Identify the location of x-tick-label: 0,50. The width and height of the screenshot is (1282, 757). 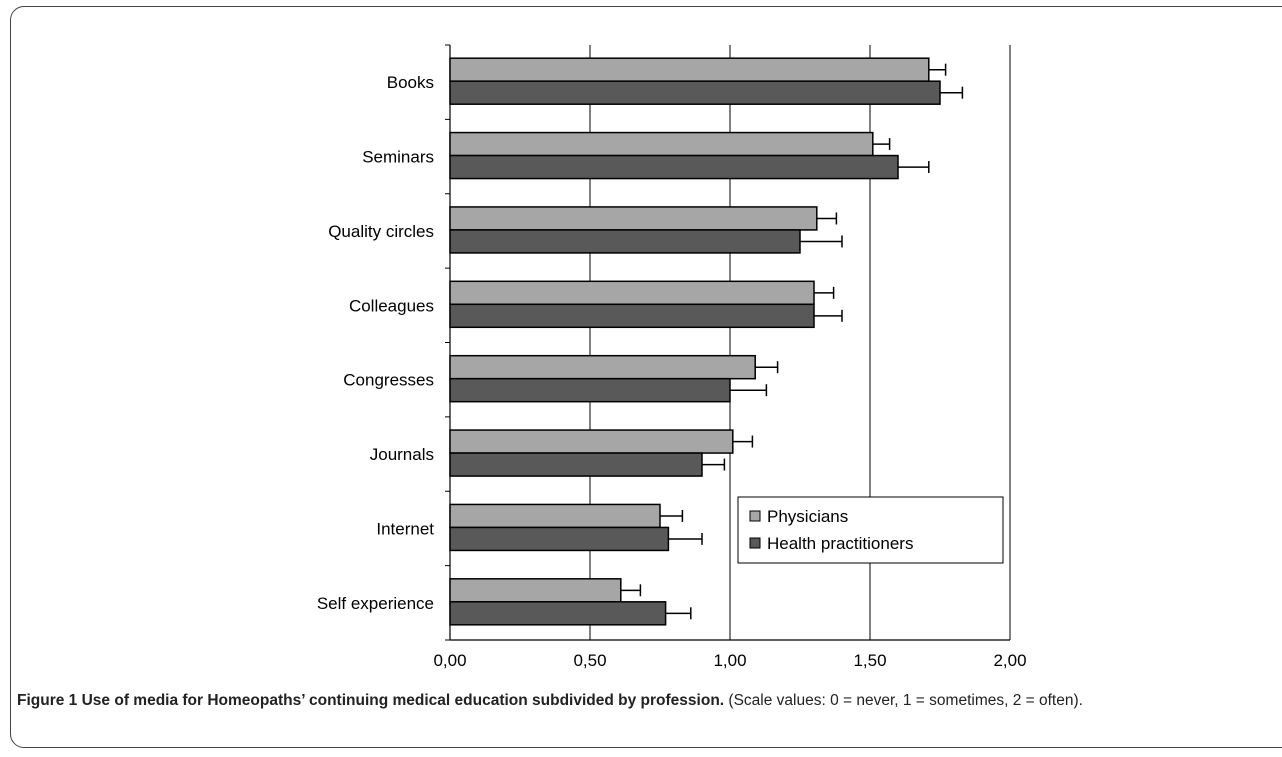
(589, 660).